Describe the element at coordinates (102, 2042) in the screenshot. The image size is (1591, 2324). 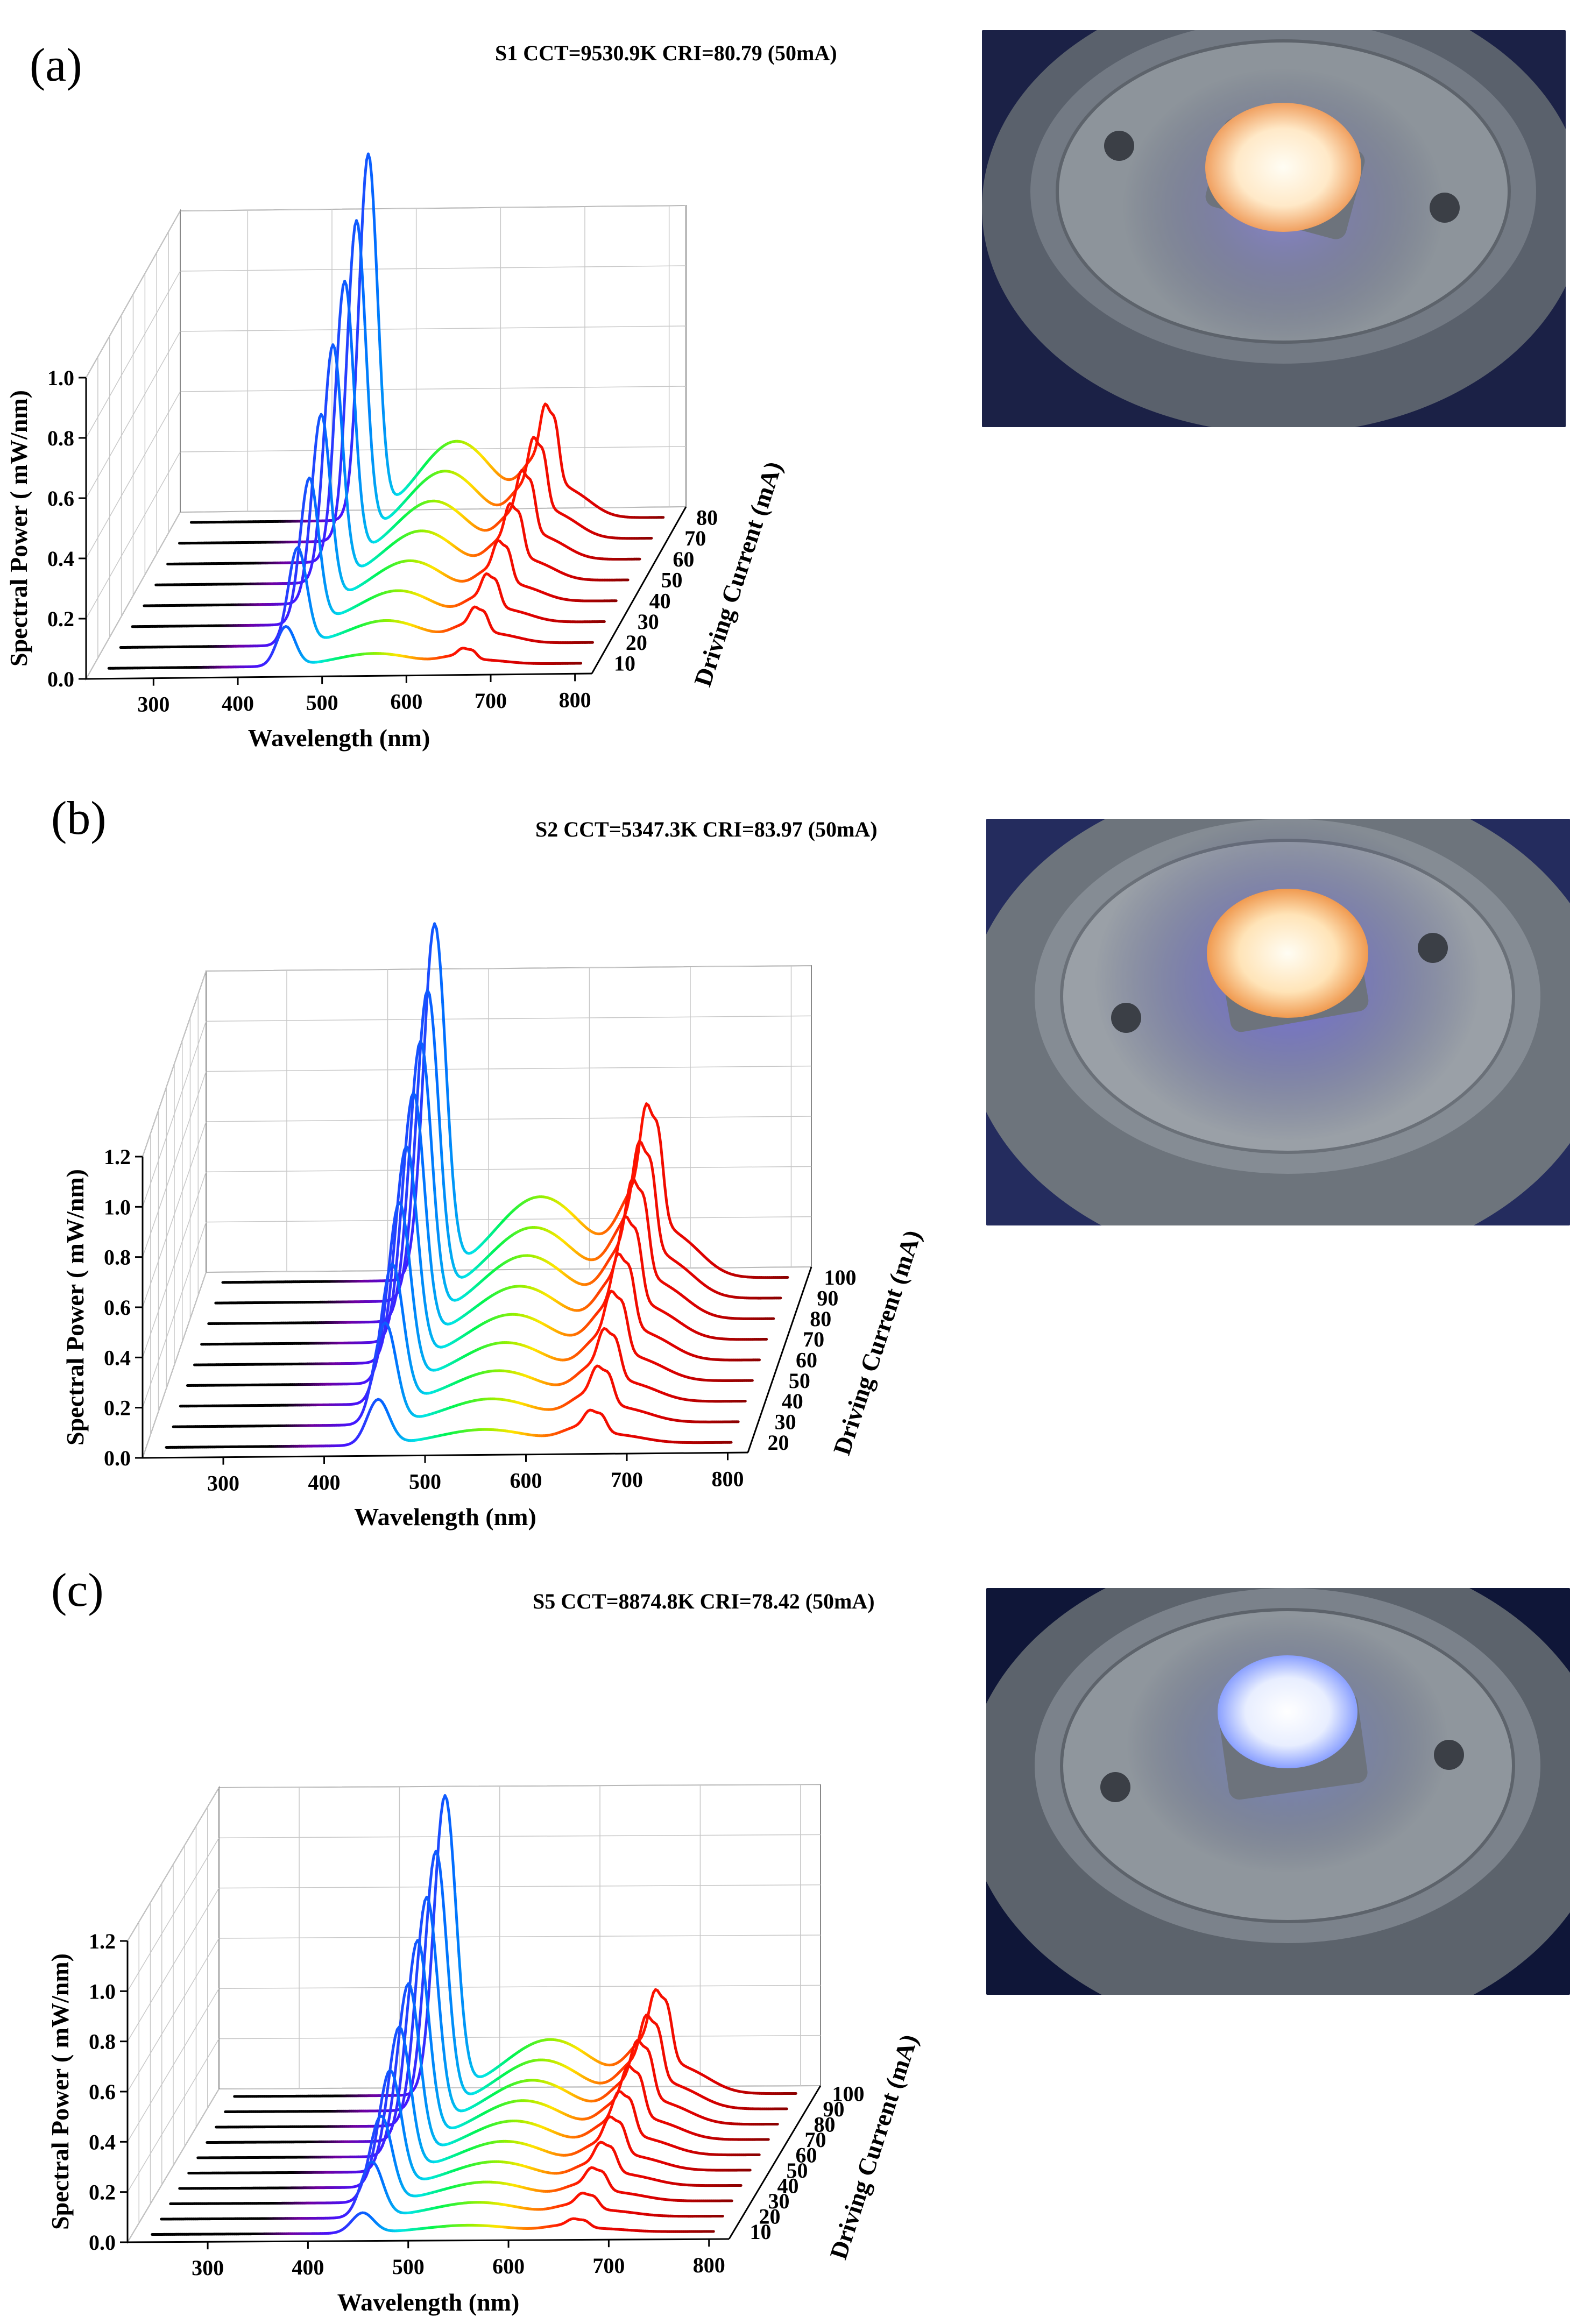
I see `y-tick-label: 0.8` at that location.